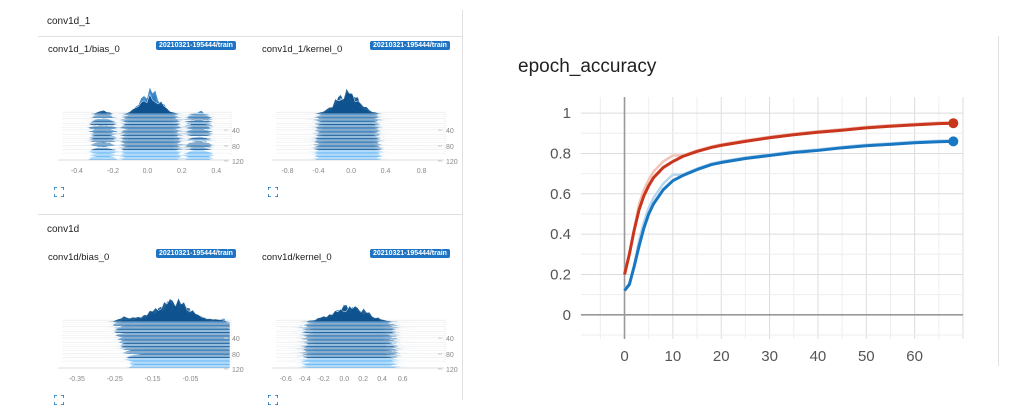  Describe the element at coordinates (673, 356) in the screenshot. I see `x-tick-label: 10` at that location.